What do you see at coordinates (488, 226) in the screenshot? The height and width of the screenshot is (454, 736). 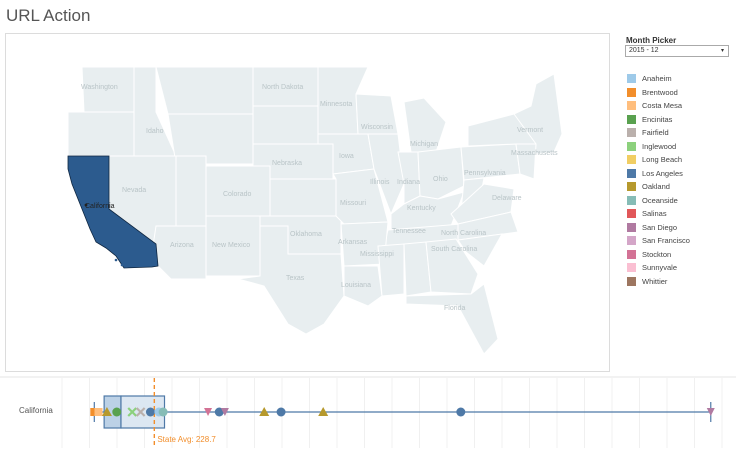 I see `state-north-carolina` at bounding box center [488, 226].